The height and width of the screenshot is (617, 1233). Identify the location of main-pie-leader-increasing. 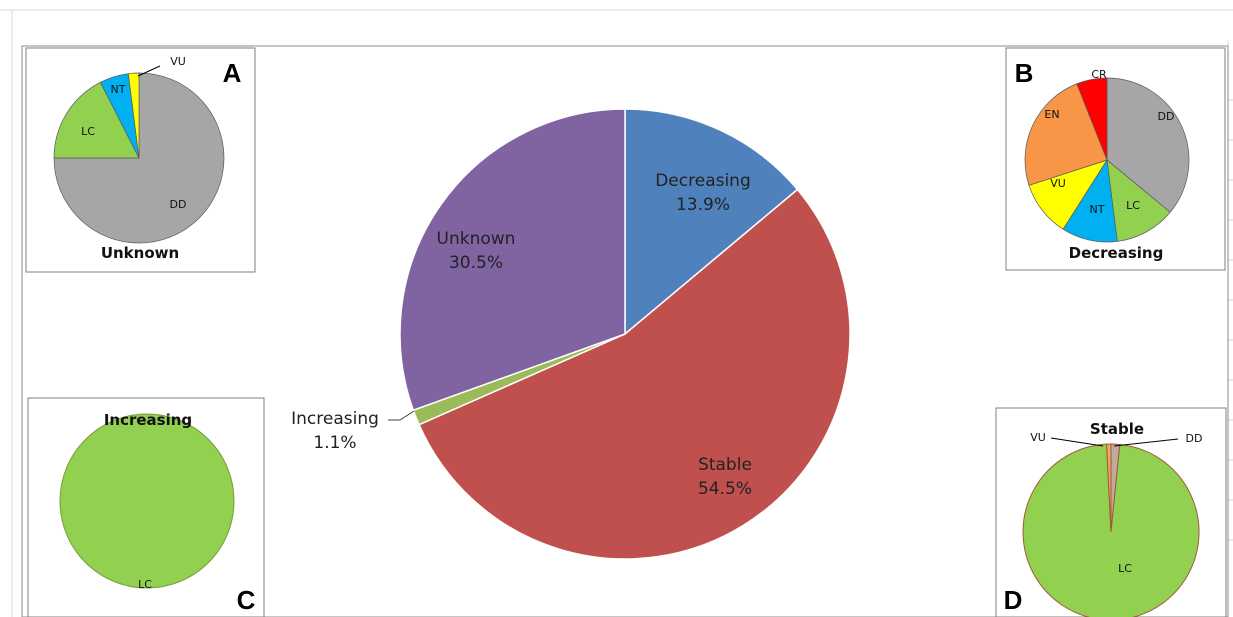
(401, 415).